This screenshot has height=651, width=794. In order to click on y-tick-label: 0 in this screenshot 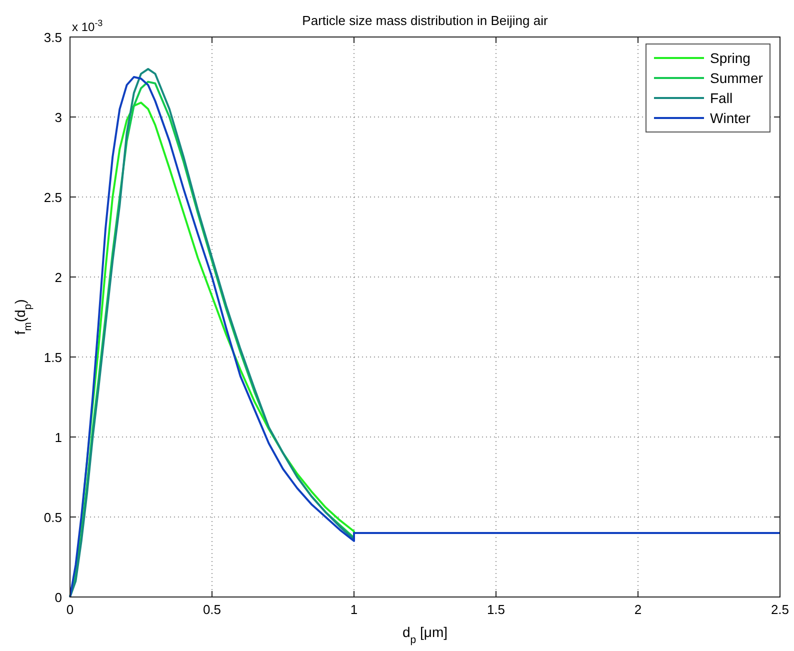, I will do `click(58, 597)`.